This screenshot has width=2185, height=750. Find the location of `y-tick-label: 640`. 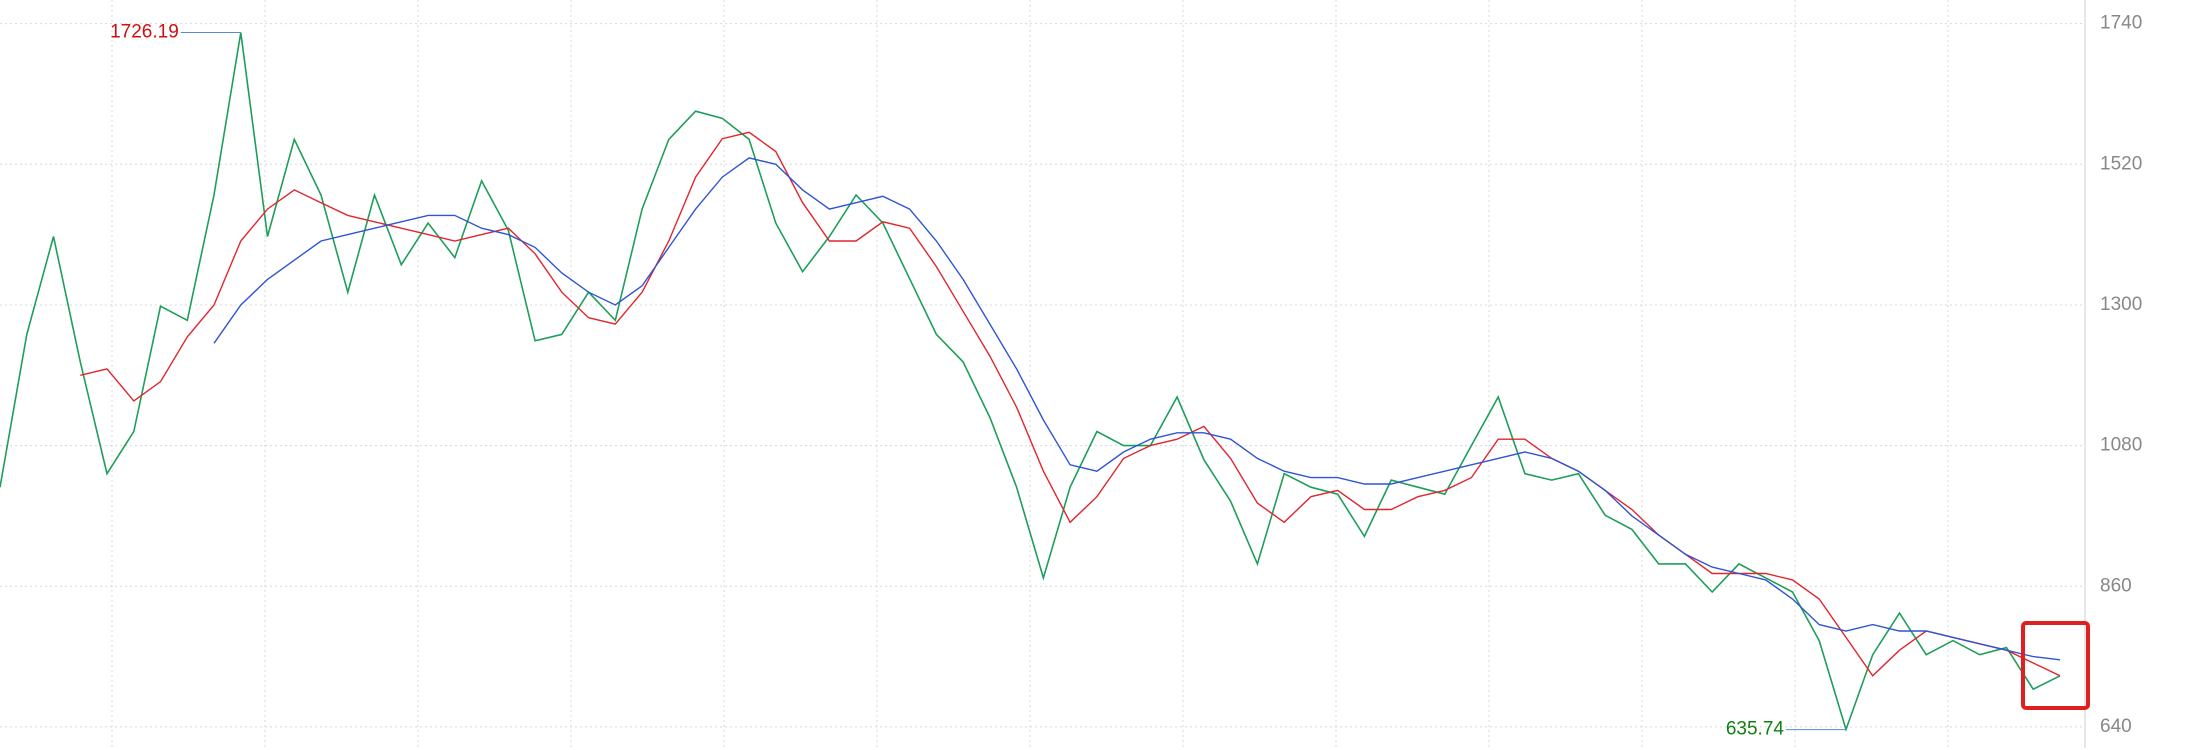

y-tick-label: 640 is located at coordinates (2116, 726).